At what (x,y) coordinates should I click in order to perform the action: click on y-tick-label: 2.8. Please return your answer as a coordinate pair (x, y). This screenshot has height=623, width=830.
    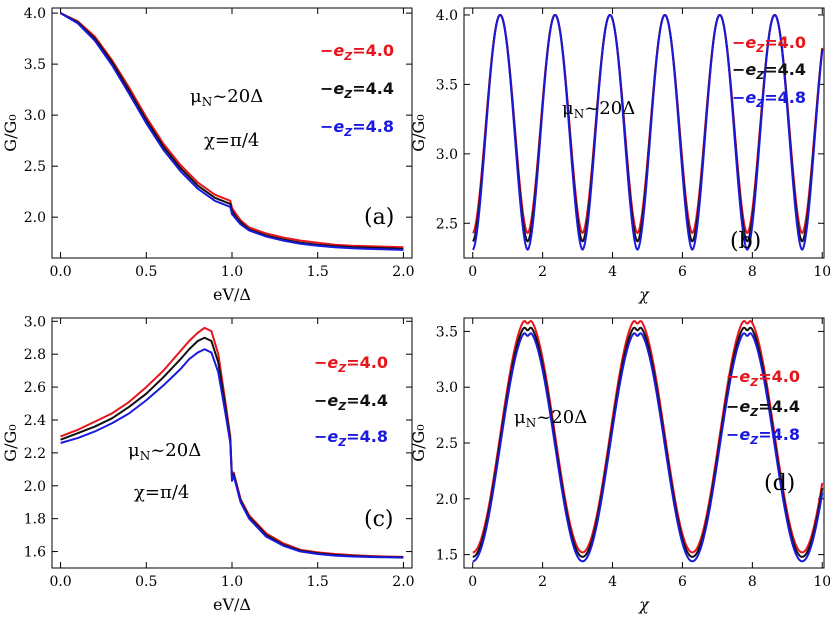
    Looking at the image, I should click on (35, 355).